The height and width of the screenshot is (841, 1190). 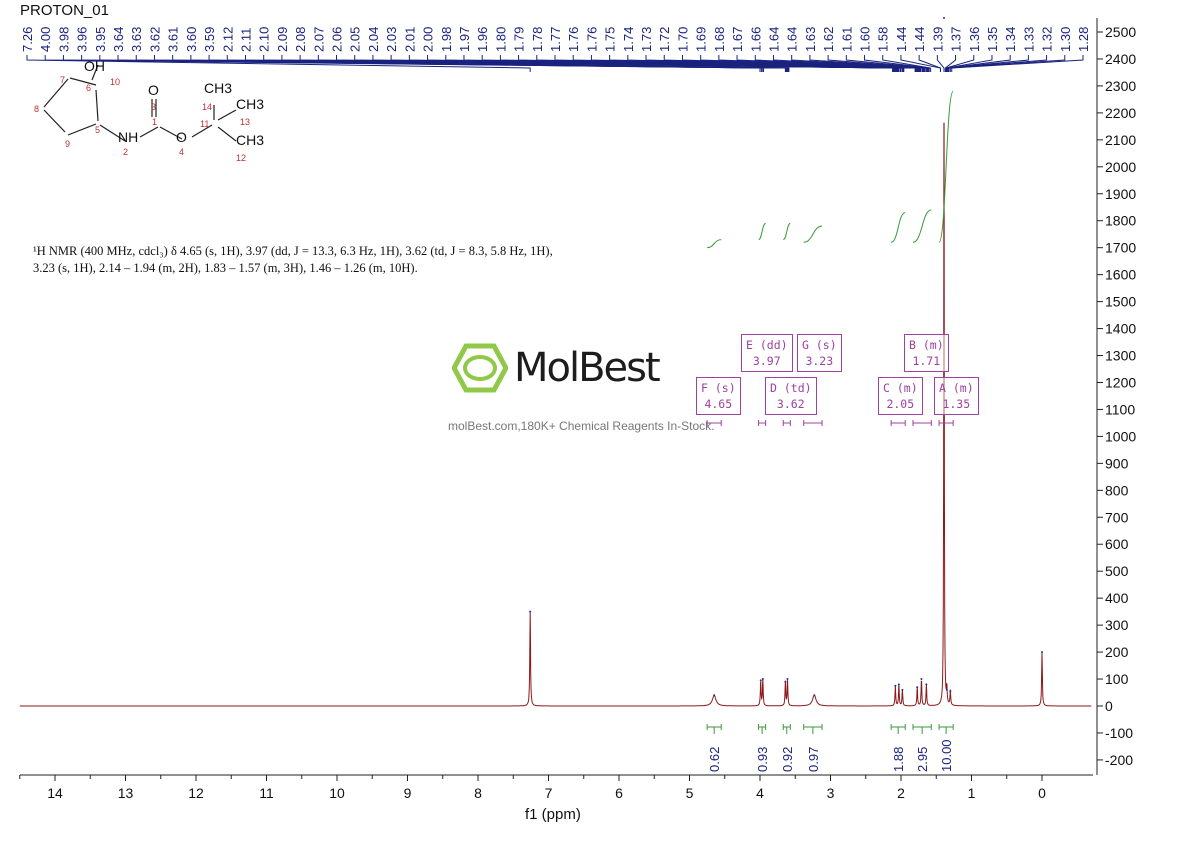 I want to click on y-tick-label: -100, so click(x=1119, y=733).